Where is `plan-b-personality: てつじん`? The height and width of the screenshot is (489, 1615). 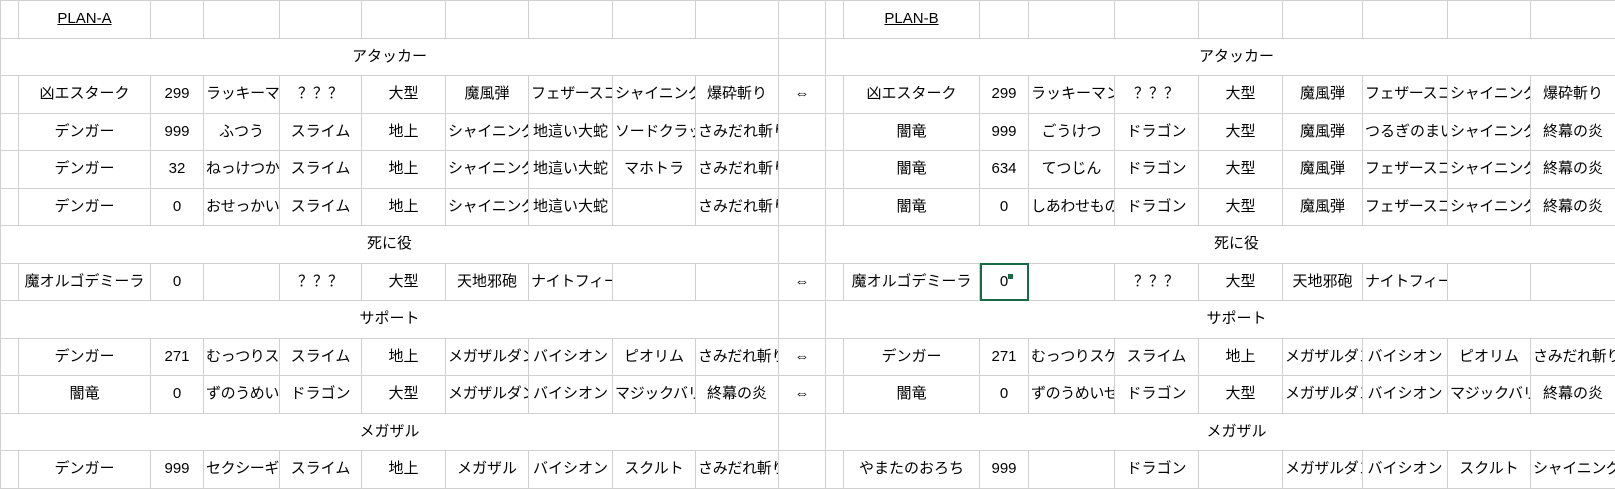 plan-b-personality: てつじん is located at coordinates (1071, 169).